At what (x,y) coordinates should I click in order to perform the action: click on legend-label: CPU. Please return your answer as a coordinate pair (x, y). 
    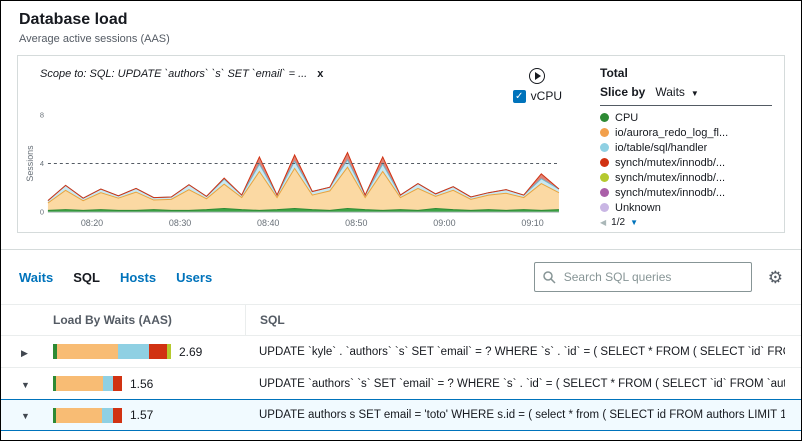
    Looking at the image, I should click on (627, 117).